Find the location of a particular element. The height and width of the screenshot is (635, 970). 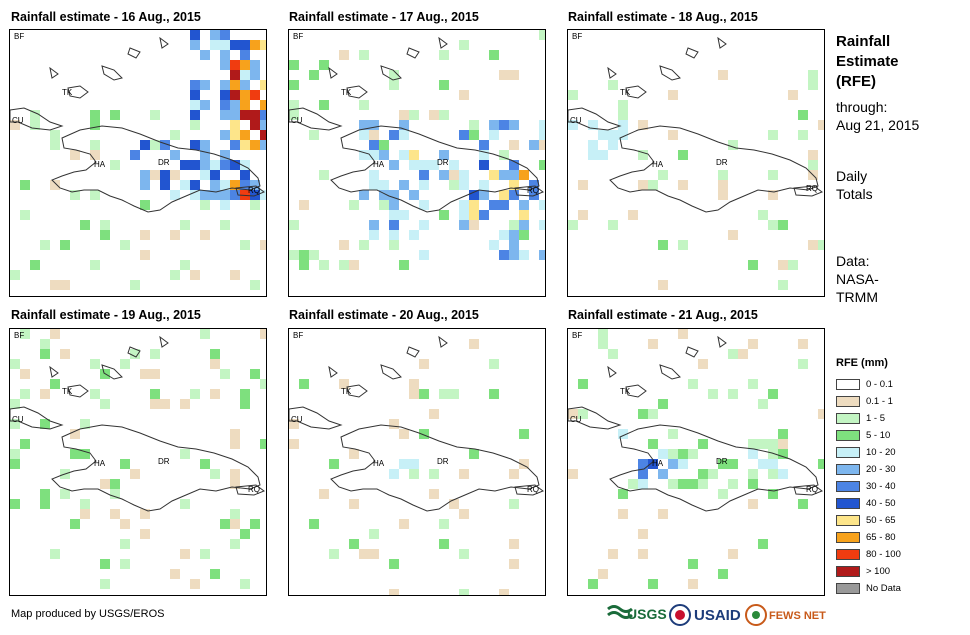

map-panel-6: BF TK CU HA DR RQ is located at coordinates (696, 462).